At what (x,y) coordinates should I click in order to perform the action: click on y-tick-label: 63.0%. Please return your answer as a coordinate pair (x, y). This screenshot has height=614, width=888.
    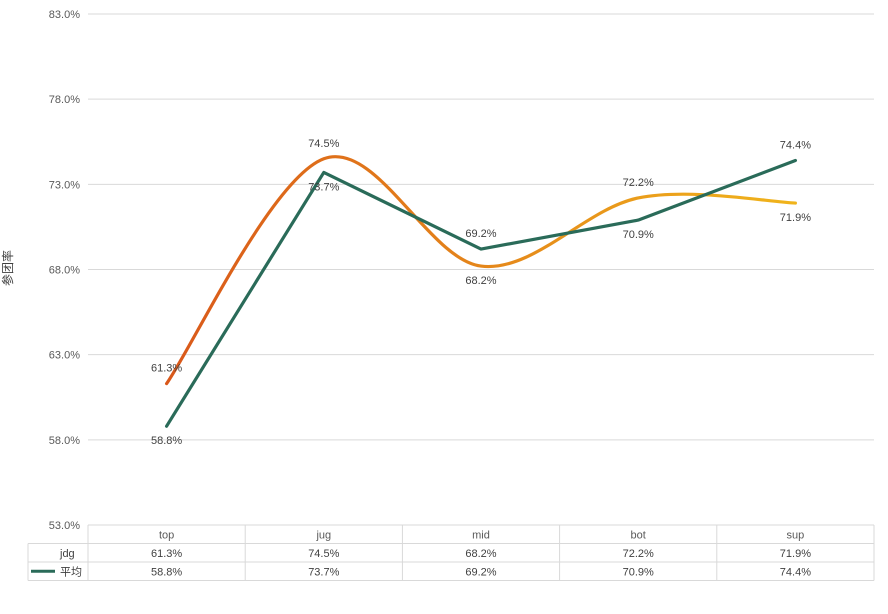
    Looking at the image, I should click on (64, 356).